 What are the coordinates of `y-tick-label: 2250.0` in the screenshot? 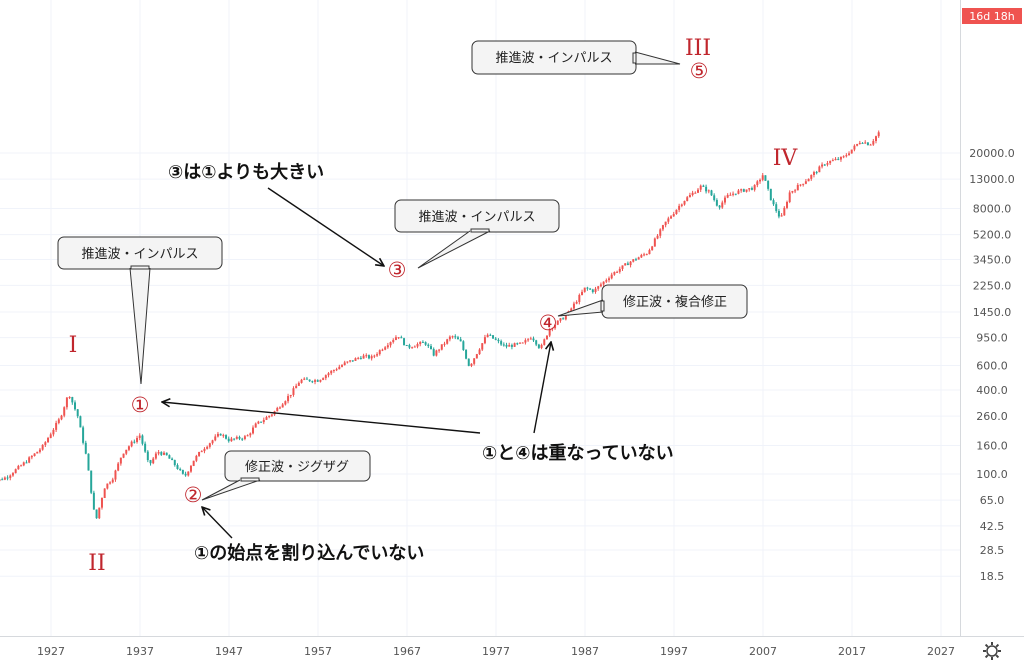 It's located at (992, 285).